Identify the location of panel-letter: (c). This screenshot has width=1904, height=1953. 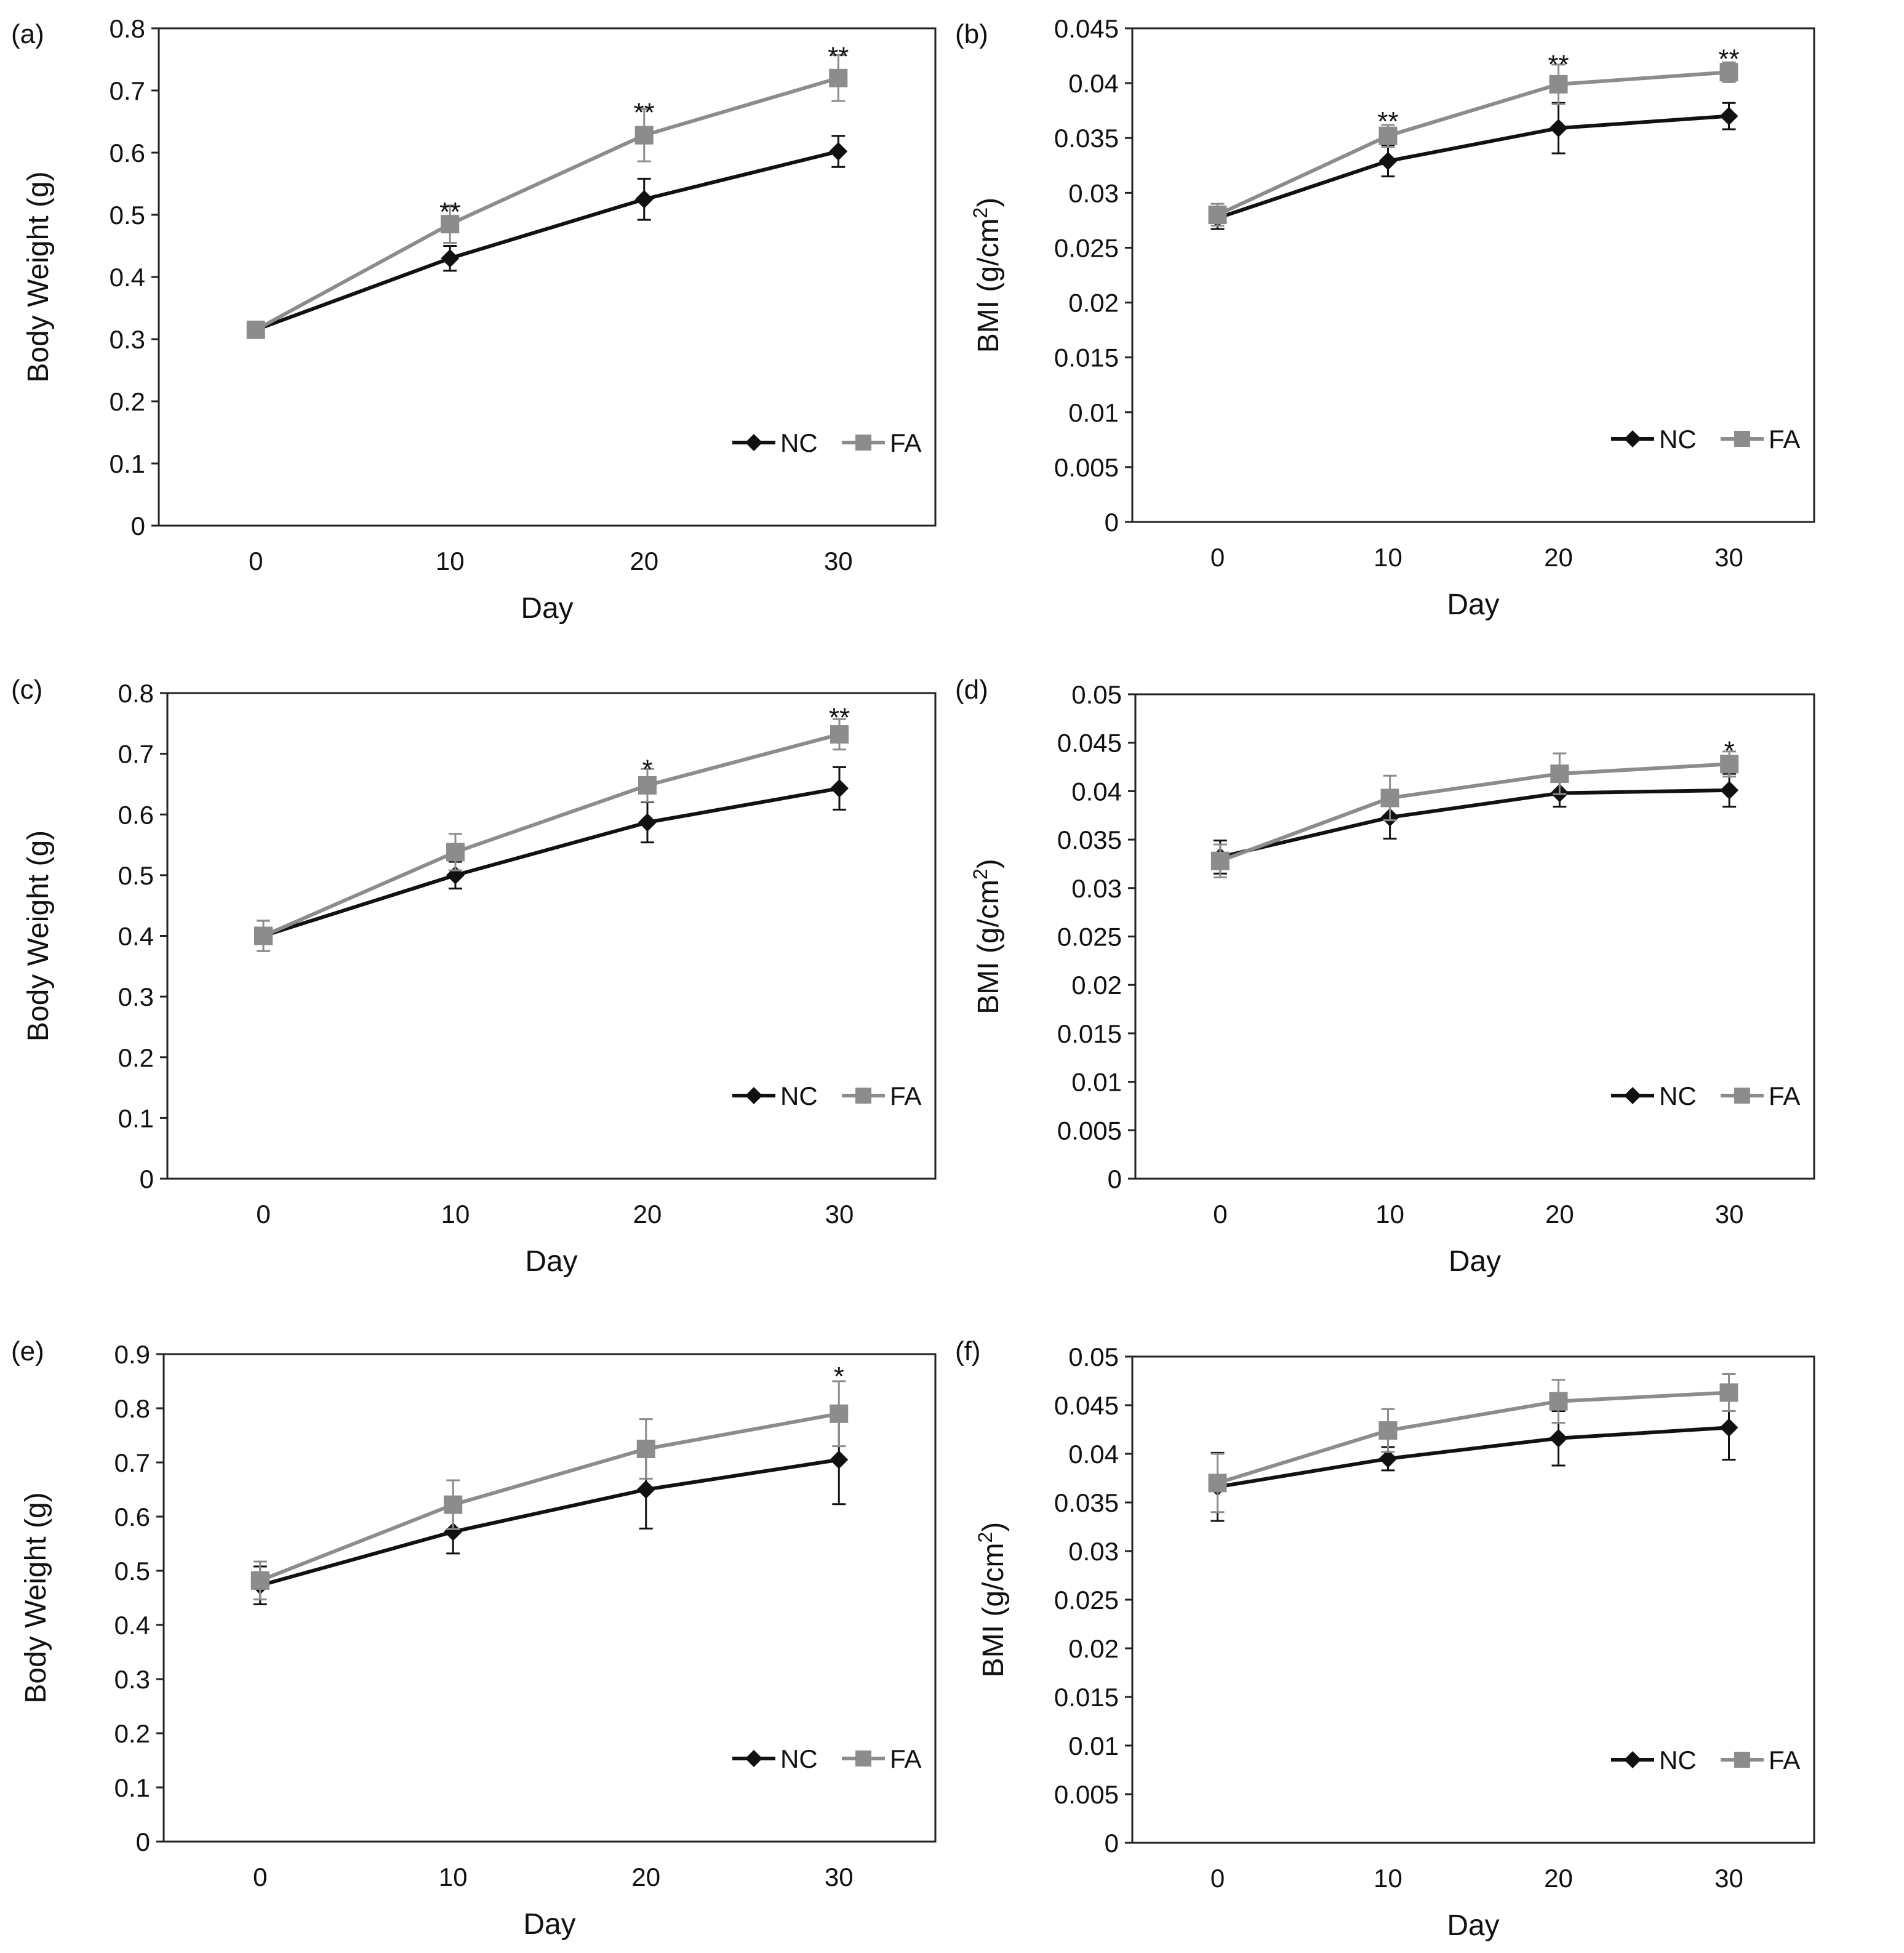
(26, 690).